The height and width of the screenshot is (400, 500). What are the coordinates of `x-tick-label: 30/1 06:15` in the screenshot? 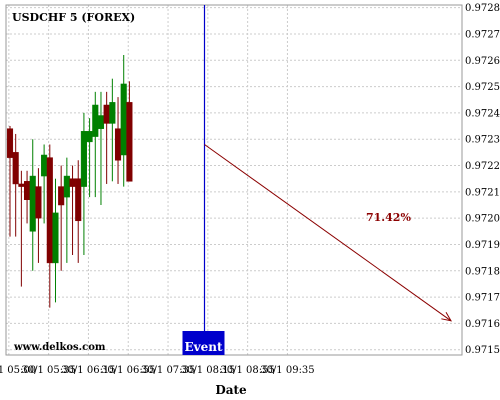 It's located at (88, 370).